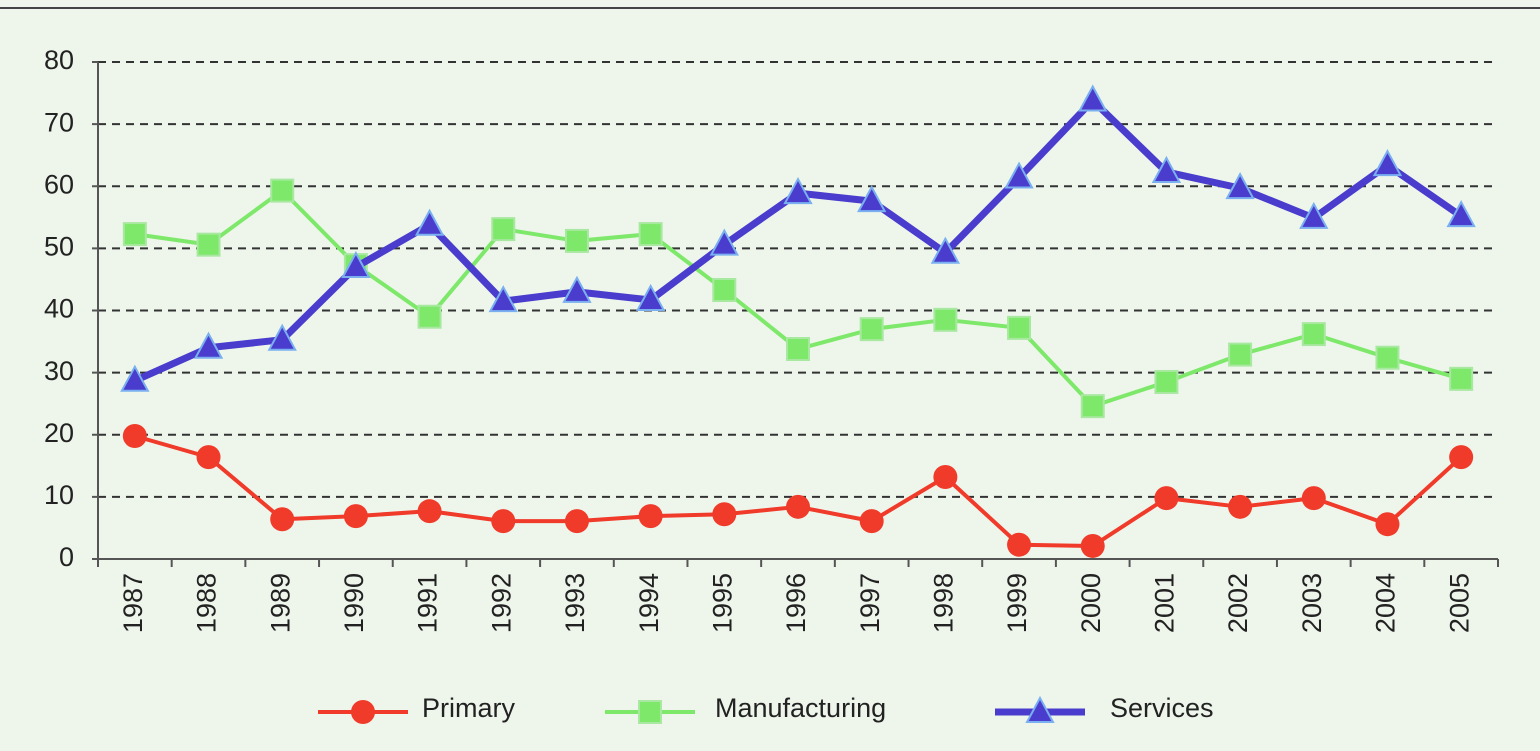 Image resolution: width=1540 pixels, height=751 pixels. Describe the element at coordinates (66, 557) in the screenshot. I see `y-tick-label: 0` at that location.